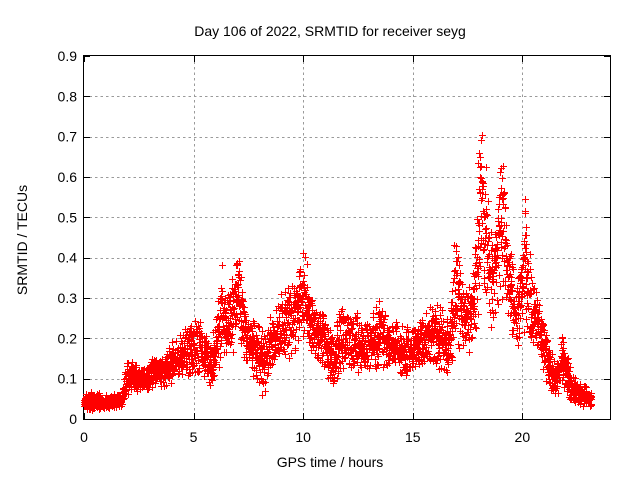  What do you see at coordinates (194, 437) in the screenshot?
I see `x-tick-label: 5` at bounding box center [194, 437].